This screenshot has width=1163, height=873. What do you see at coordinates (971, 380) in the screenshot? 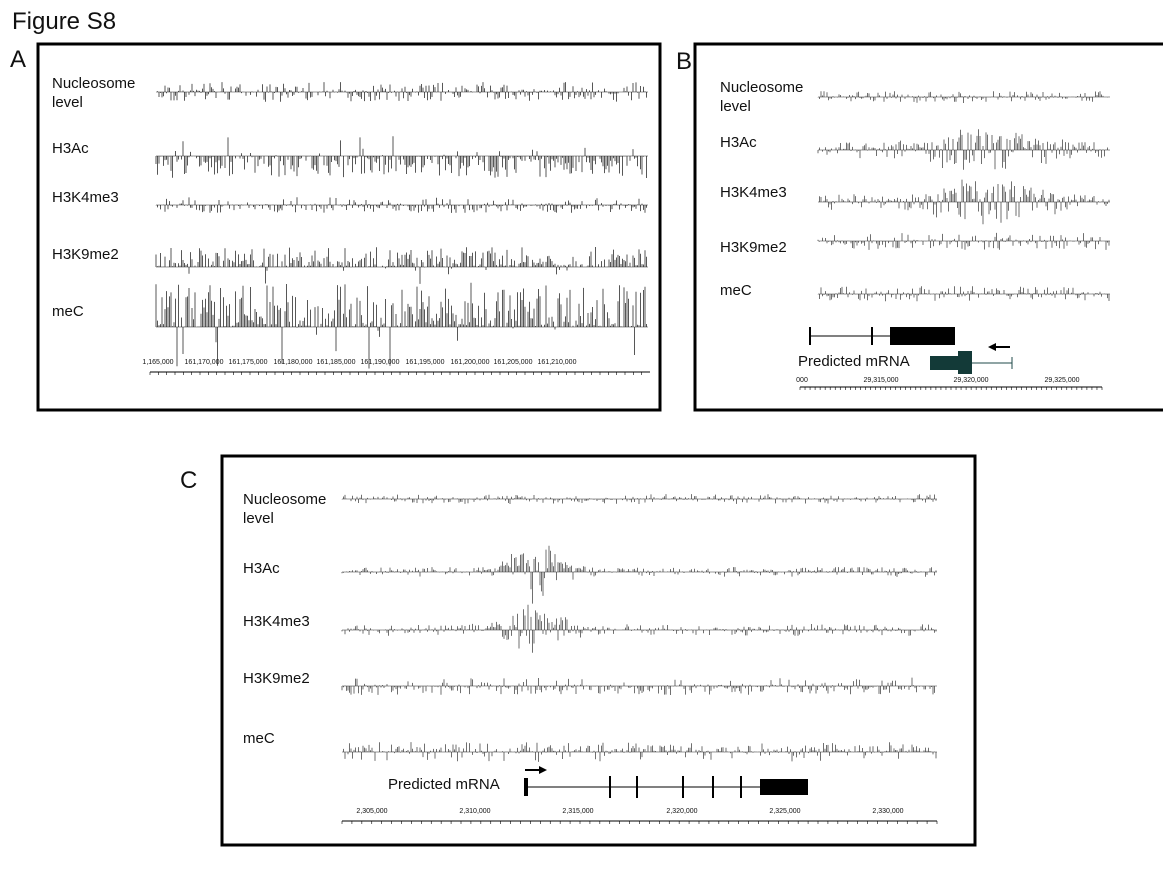
I see `axis-label: 29,320,000` at bounding box center [971, 380].